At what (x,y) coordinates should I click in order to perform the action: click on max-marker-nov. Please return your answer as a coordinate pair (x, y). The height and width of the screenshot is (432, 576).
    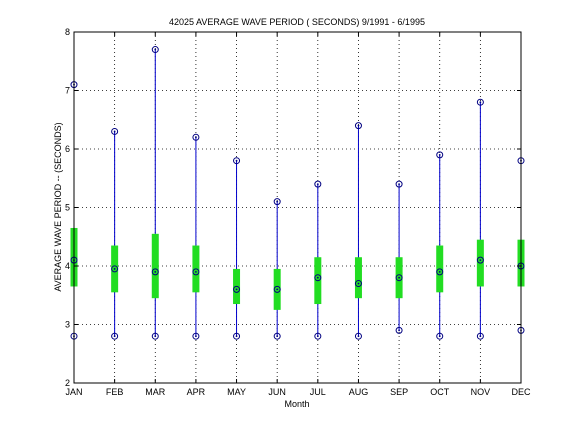
    Looking at the image, I should click on (480, 102).